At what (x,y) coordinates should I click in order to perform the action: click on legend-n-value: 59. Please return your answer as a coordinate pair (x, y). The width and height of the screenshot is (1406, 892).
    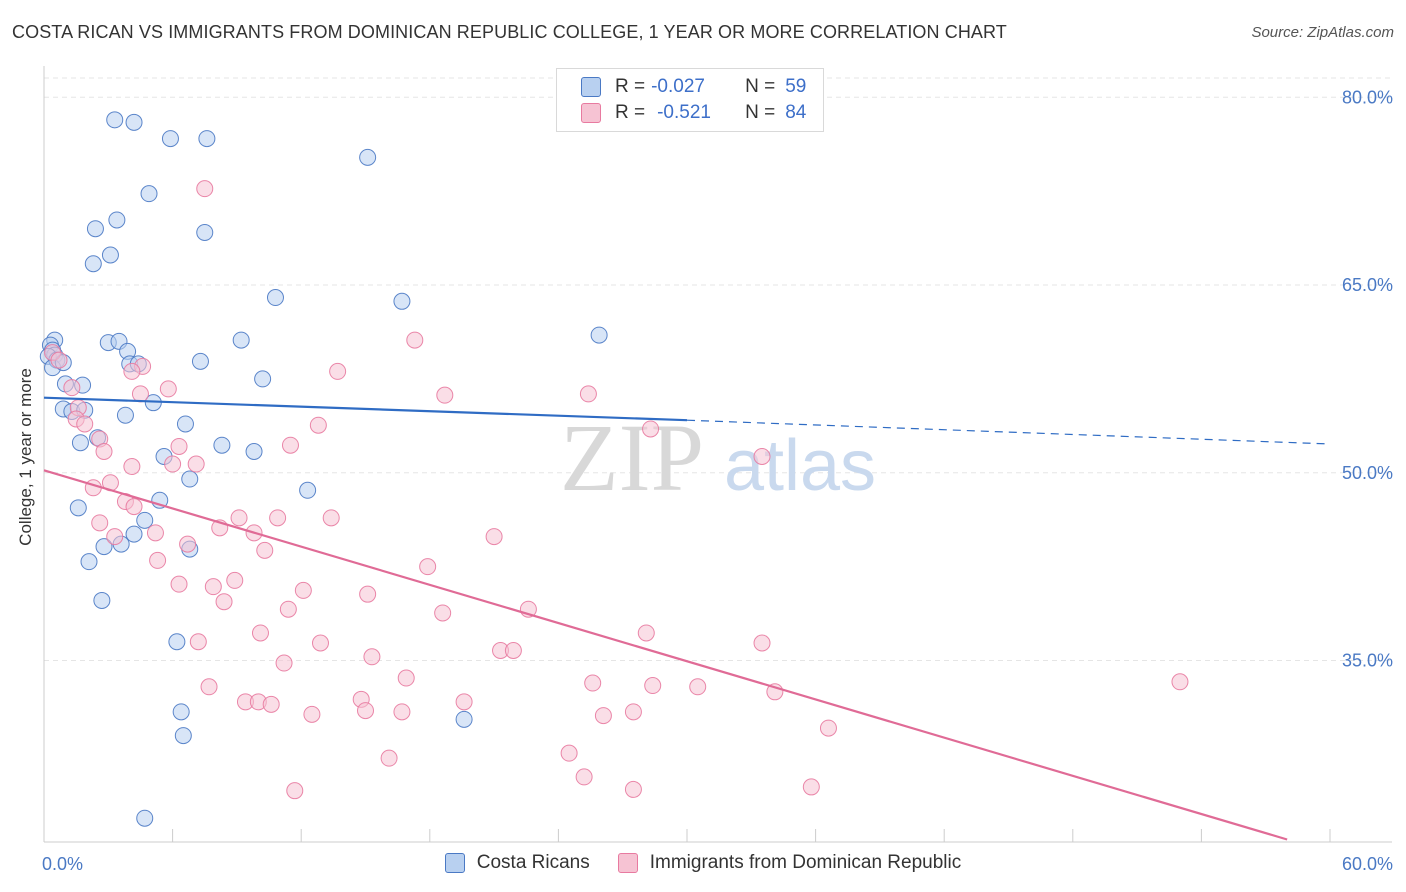
    Looking at the image, I should click on (796, 86).